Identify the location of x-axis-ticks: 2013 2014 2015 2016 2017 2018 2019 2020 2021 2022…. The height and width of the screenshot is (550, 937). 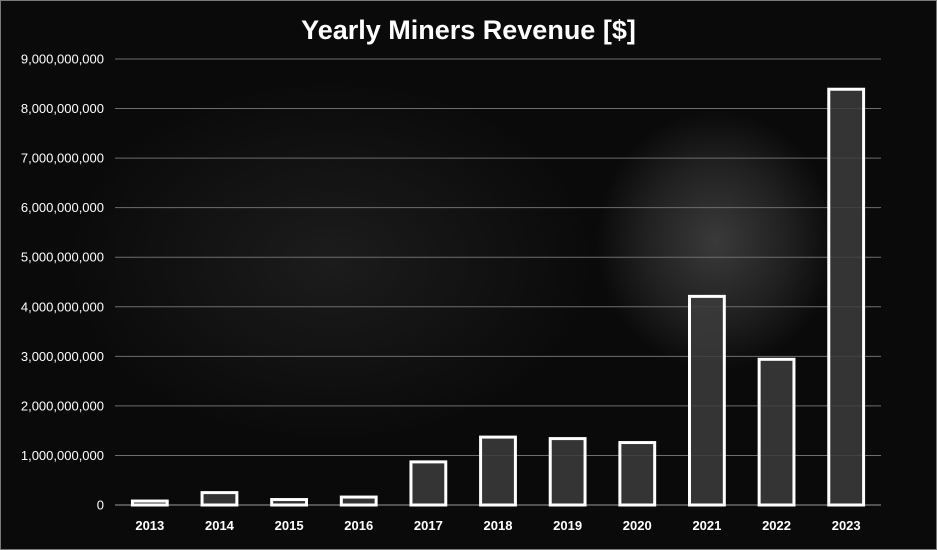
(497, 525).